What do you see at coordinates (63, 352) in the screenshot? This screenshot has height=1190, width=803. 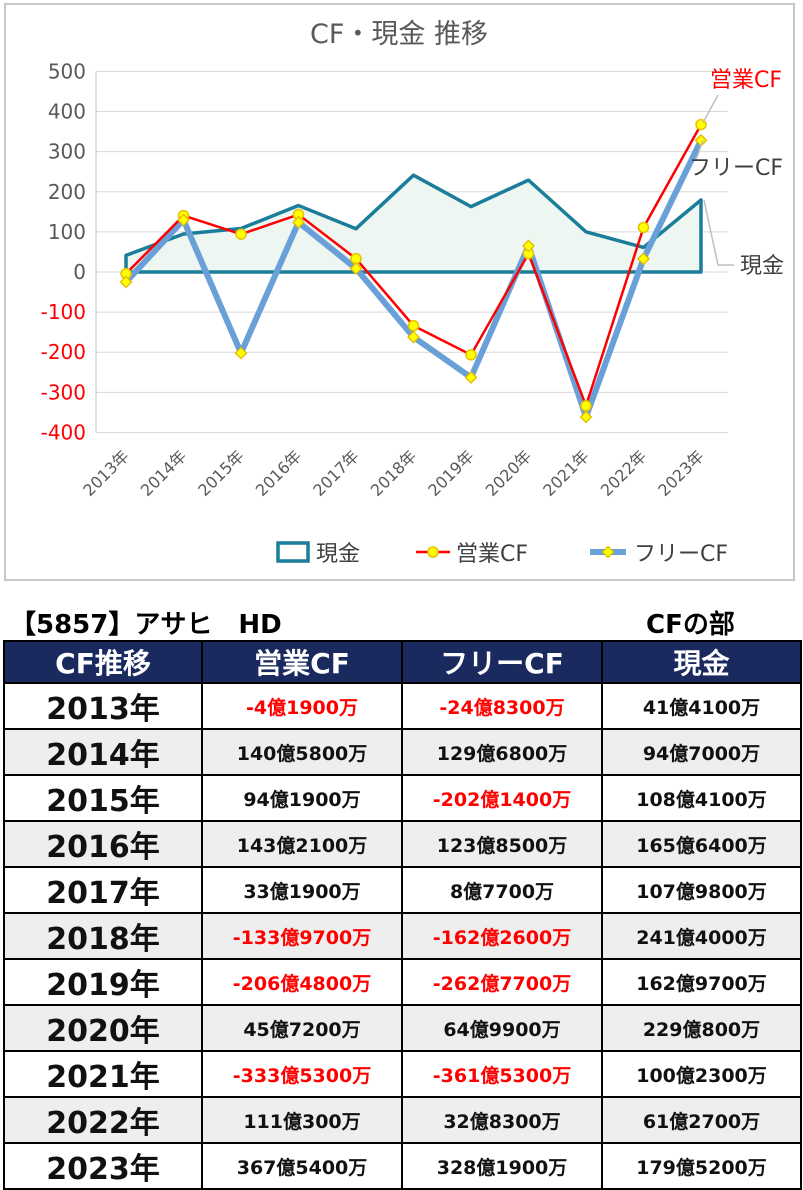 I see `y-tick-label: -200` at bounding box center [63, 352].